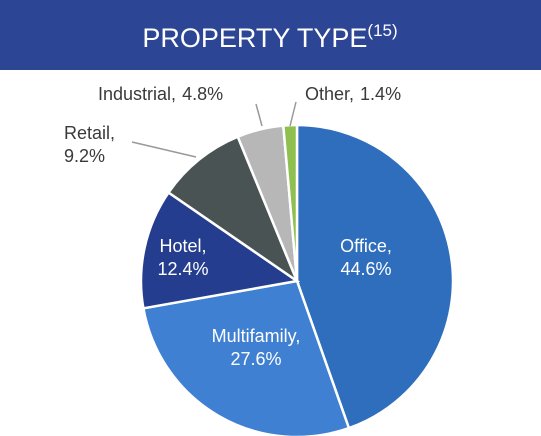  I want to click on title-text: PROPERTY TYPE, so click(254, 38).